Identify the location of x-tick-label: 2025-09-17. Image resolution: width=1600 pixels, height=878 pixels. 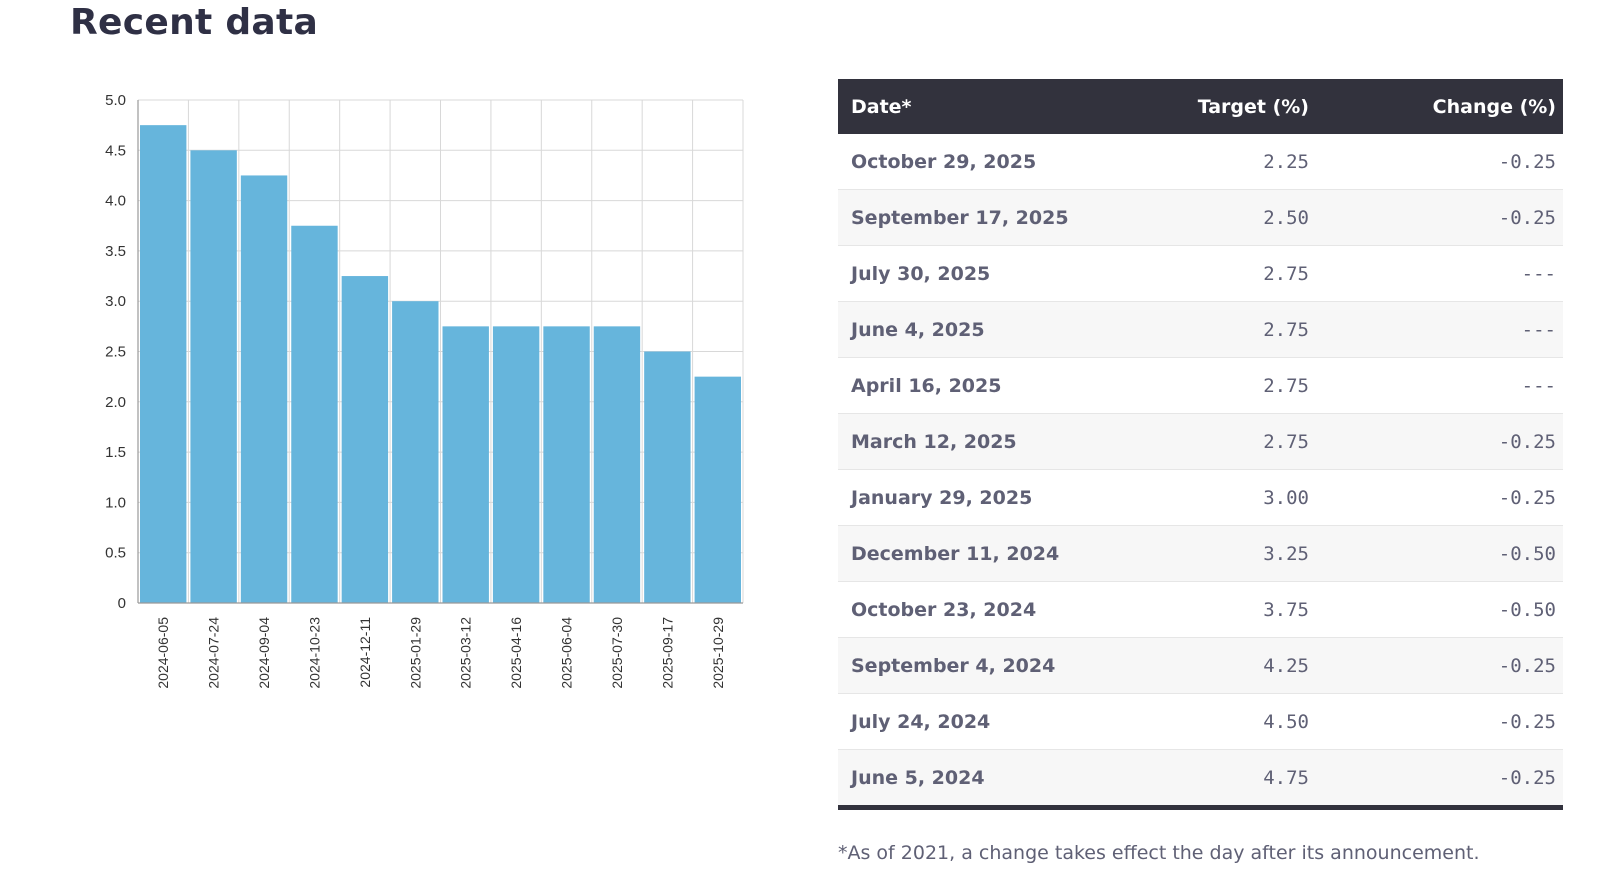
(667, 653).